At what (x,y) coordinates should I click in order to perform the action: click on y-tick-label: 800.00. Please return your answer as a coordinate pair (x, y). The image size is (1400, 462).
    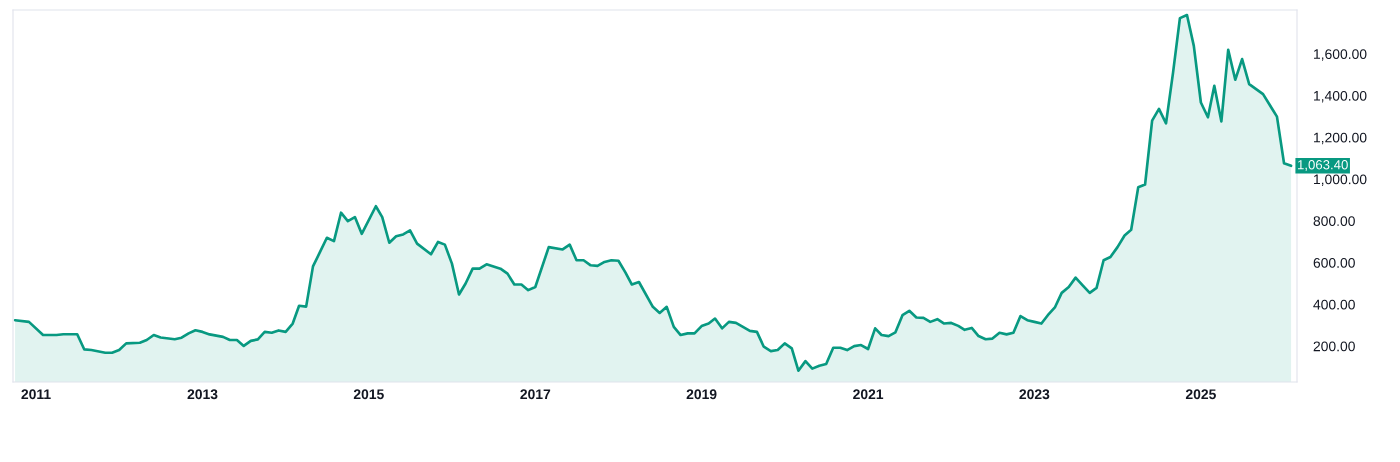
    Looking at the image, I should click on (1334, 221).